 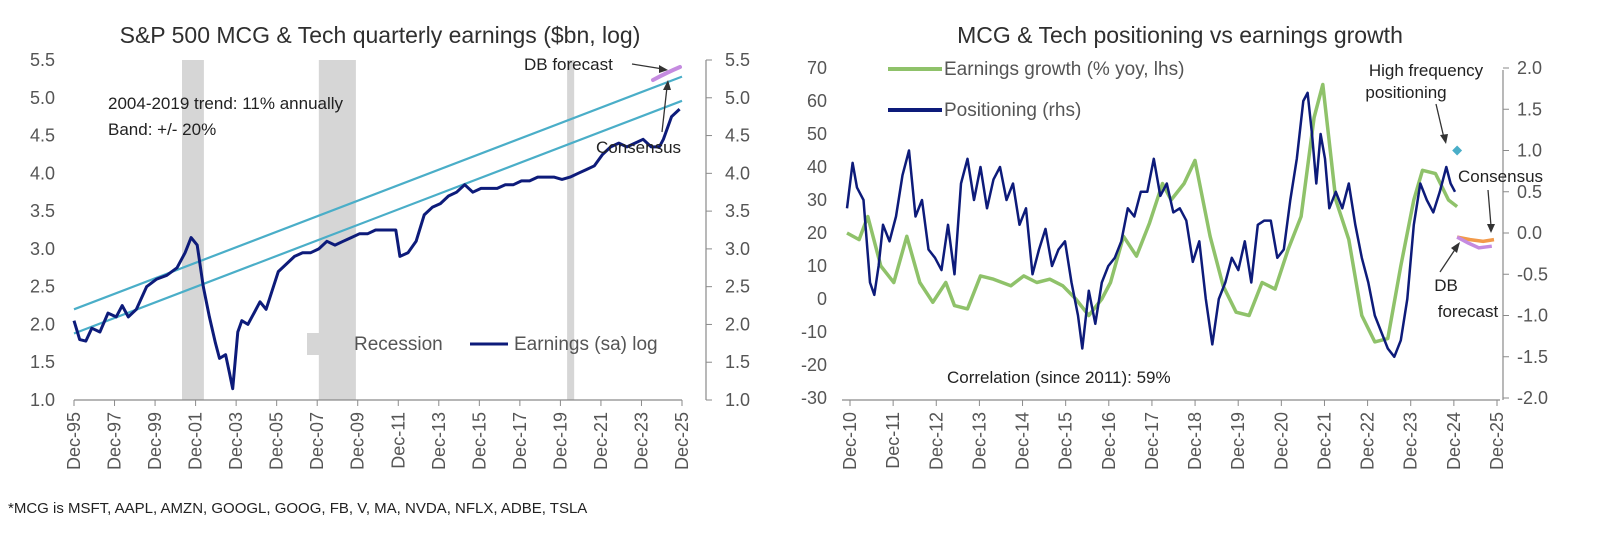 What do you see at coordinates (226, 103) in the screenshot?
I see `trend-note: 2004-2019 trend: 11% annually` at bounding box center [226, 103].